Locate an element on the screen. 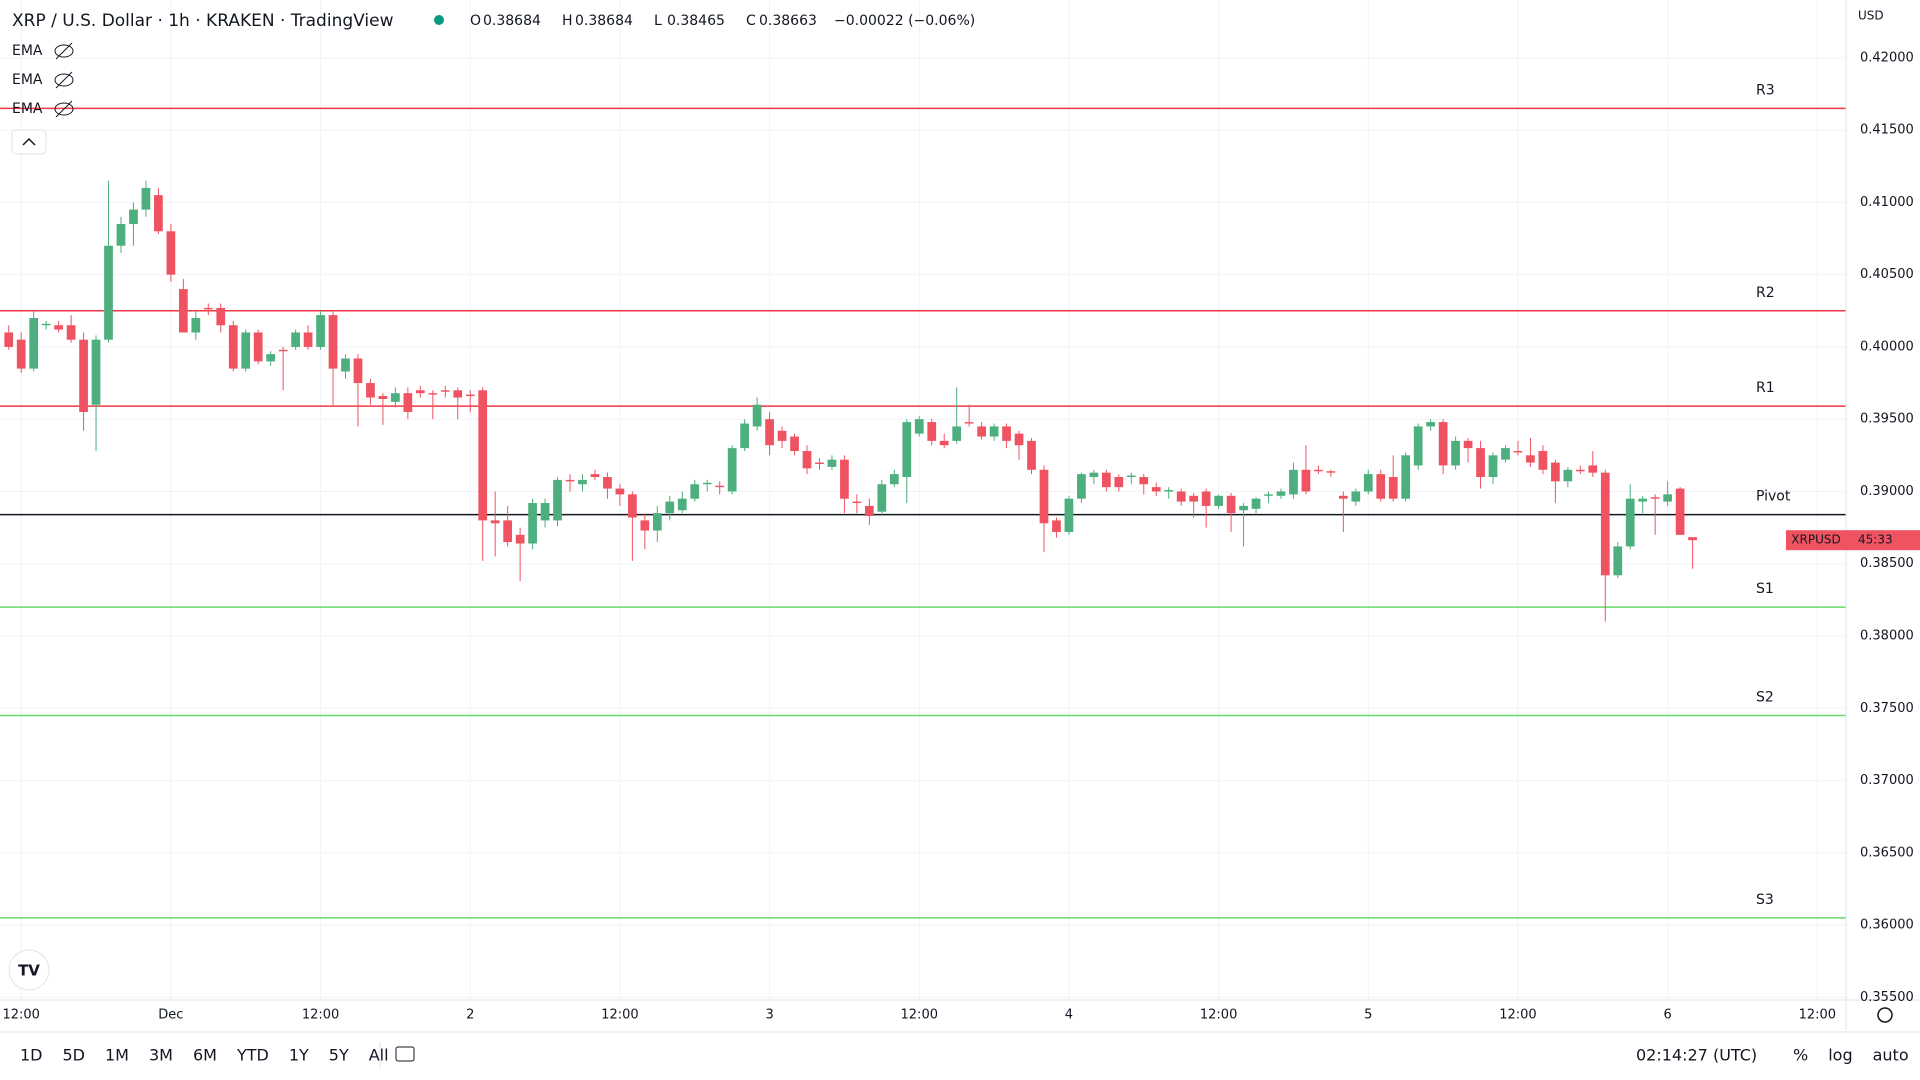  y-tick-label: 0.41000 is located at coordinates (1887, 202).